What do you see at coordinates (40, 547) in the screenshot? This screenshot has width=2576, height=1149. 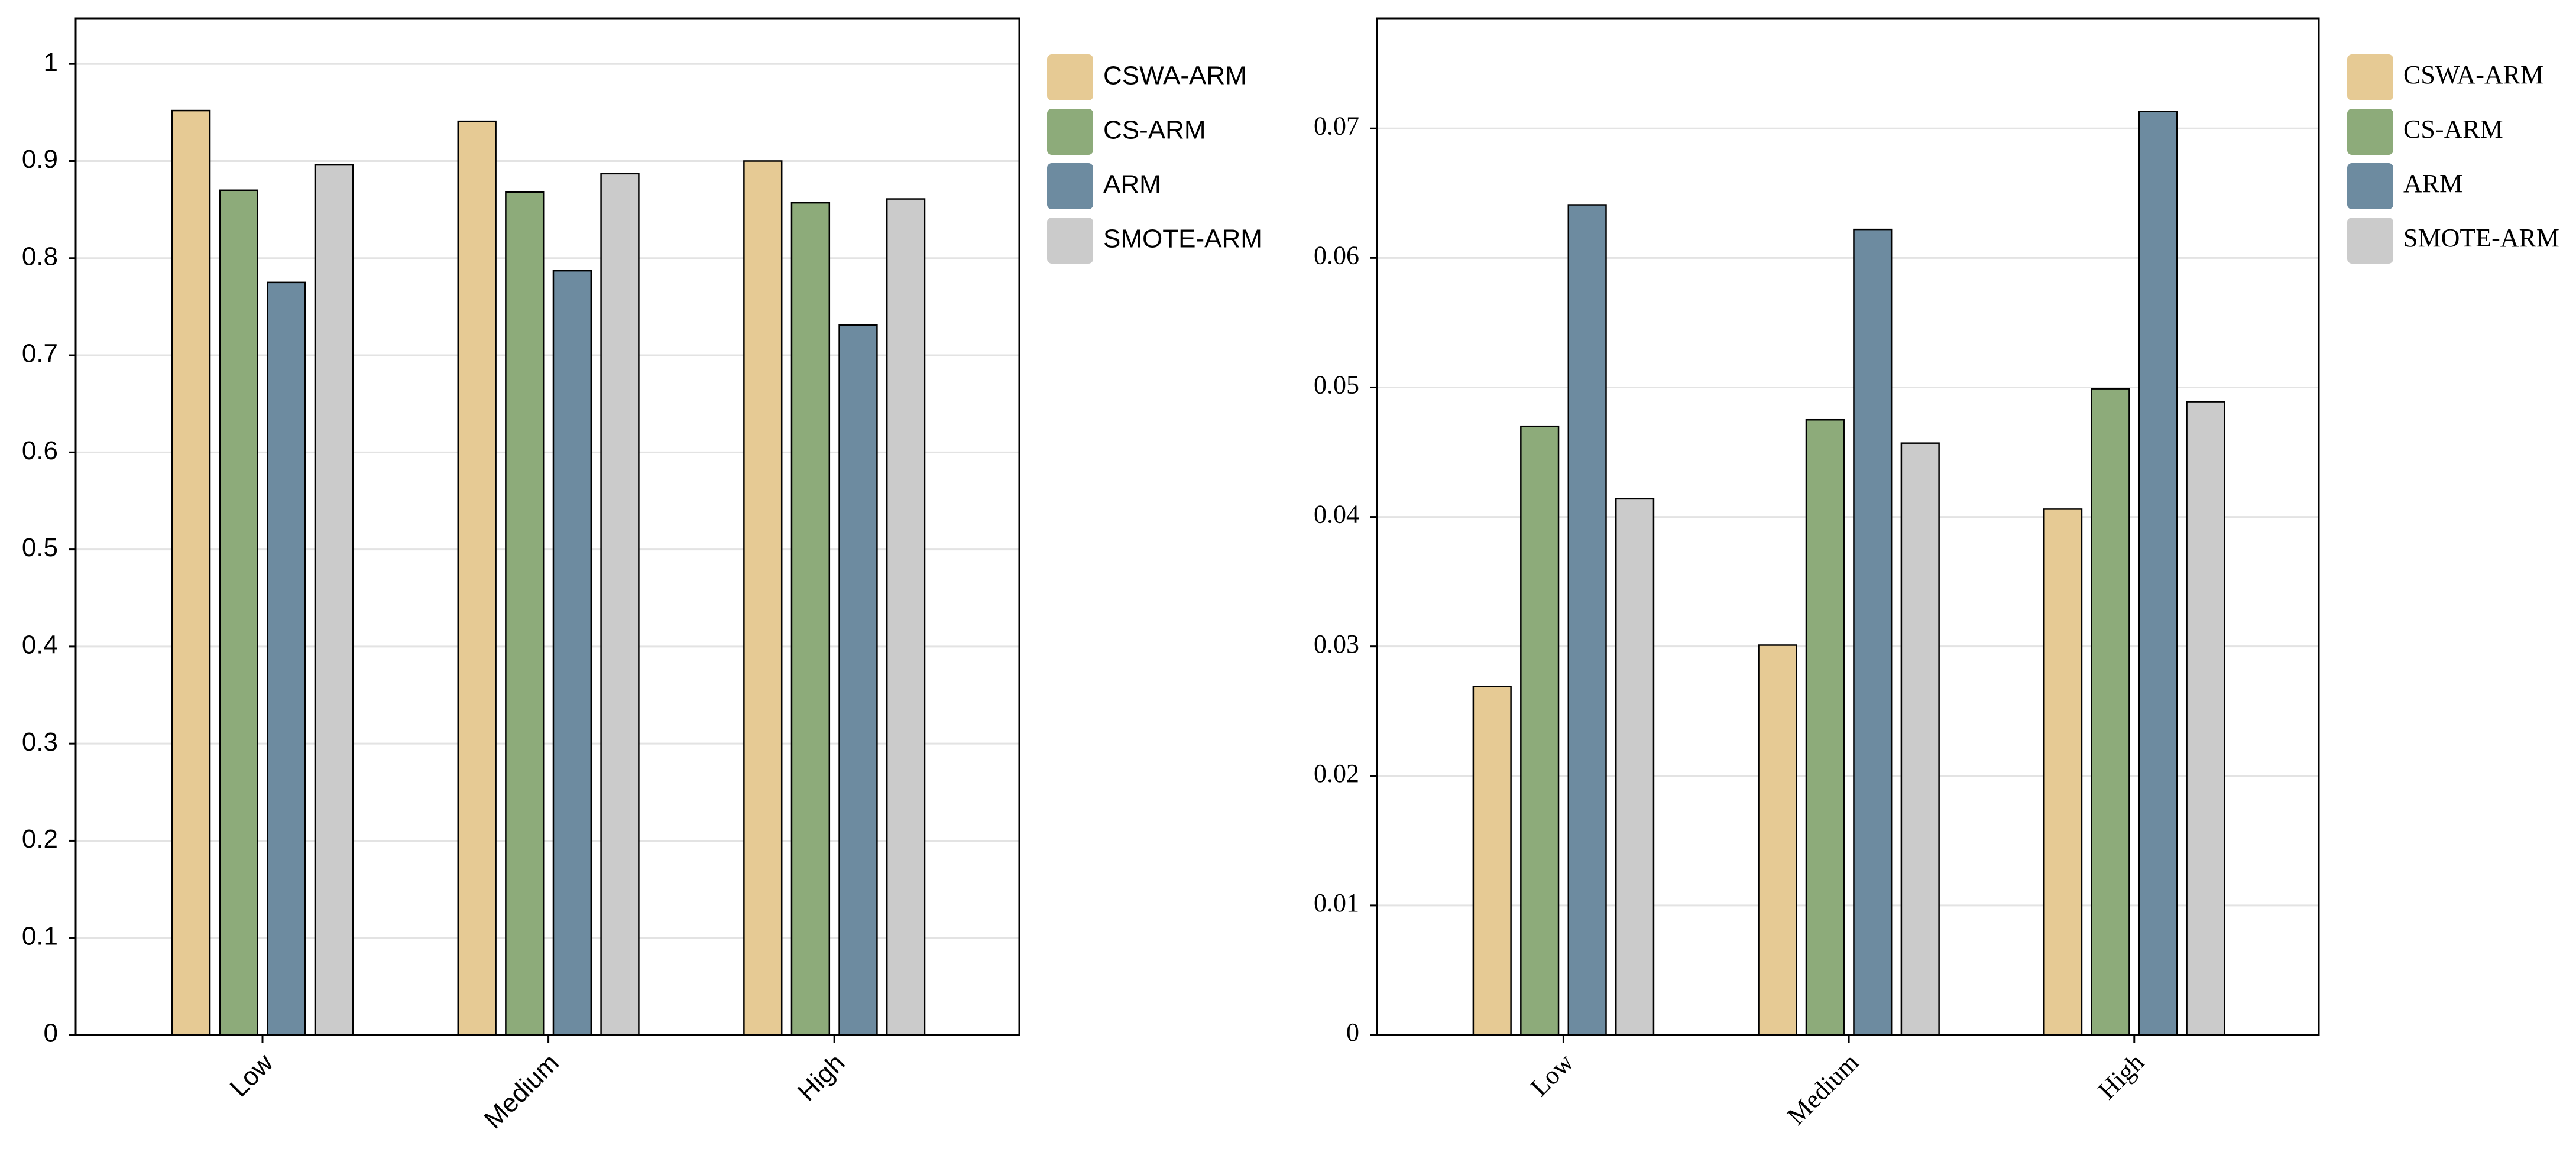 I see `y-tick-label: 0.5` at bounding box center [40, 547].